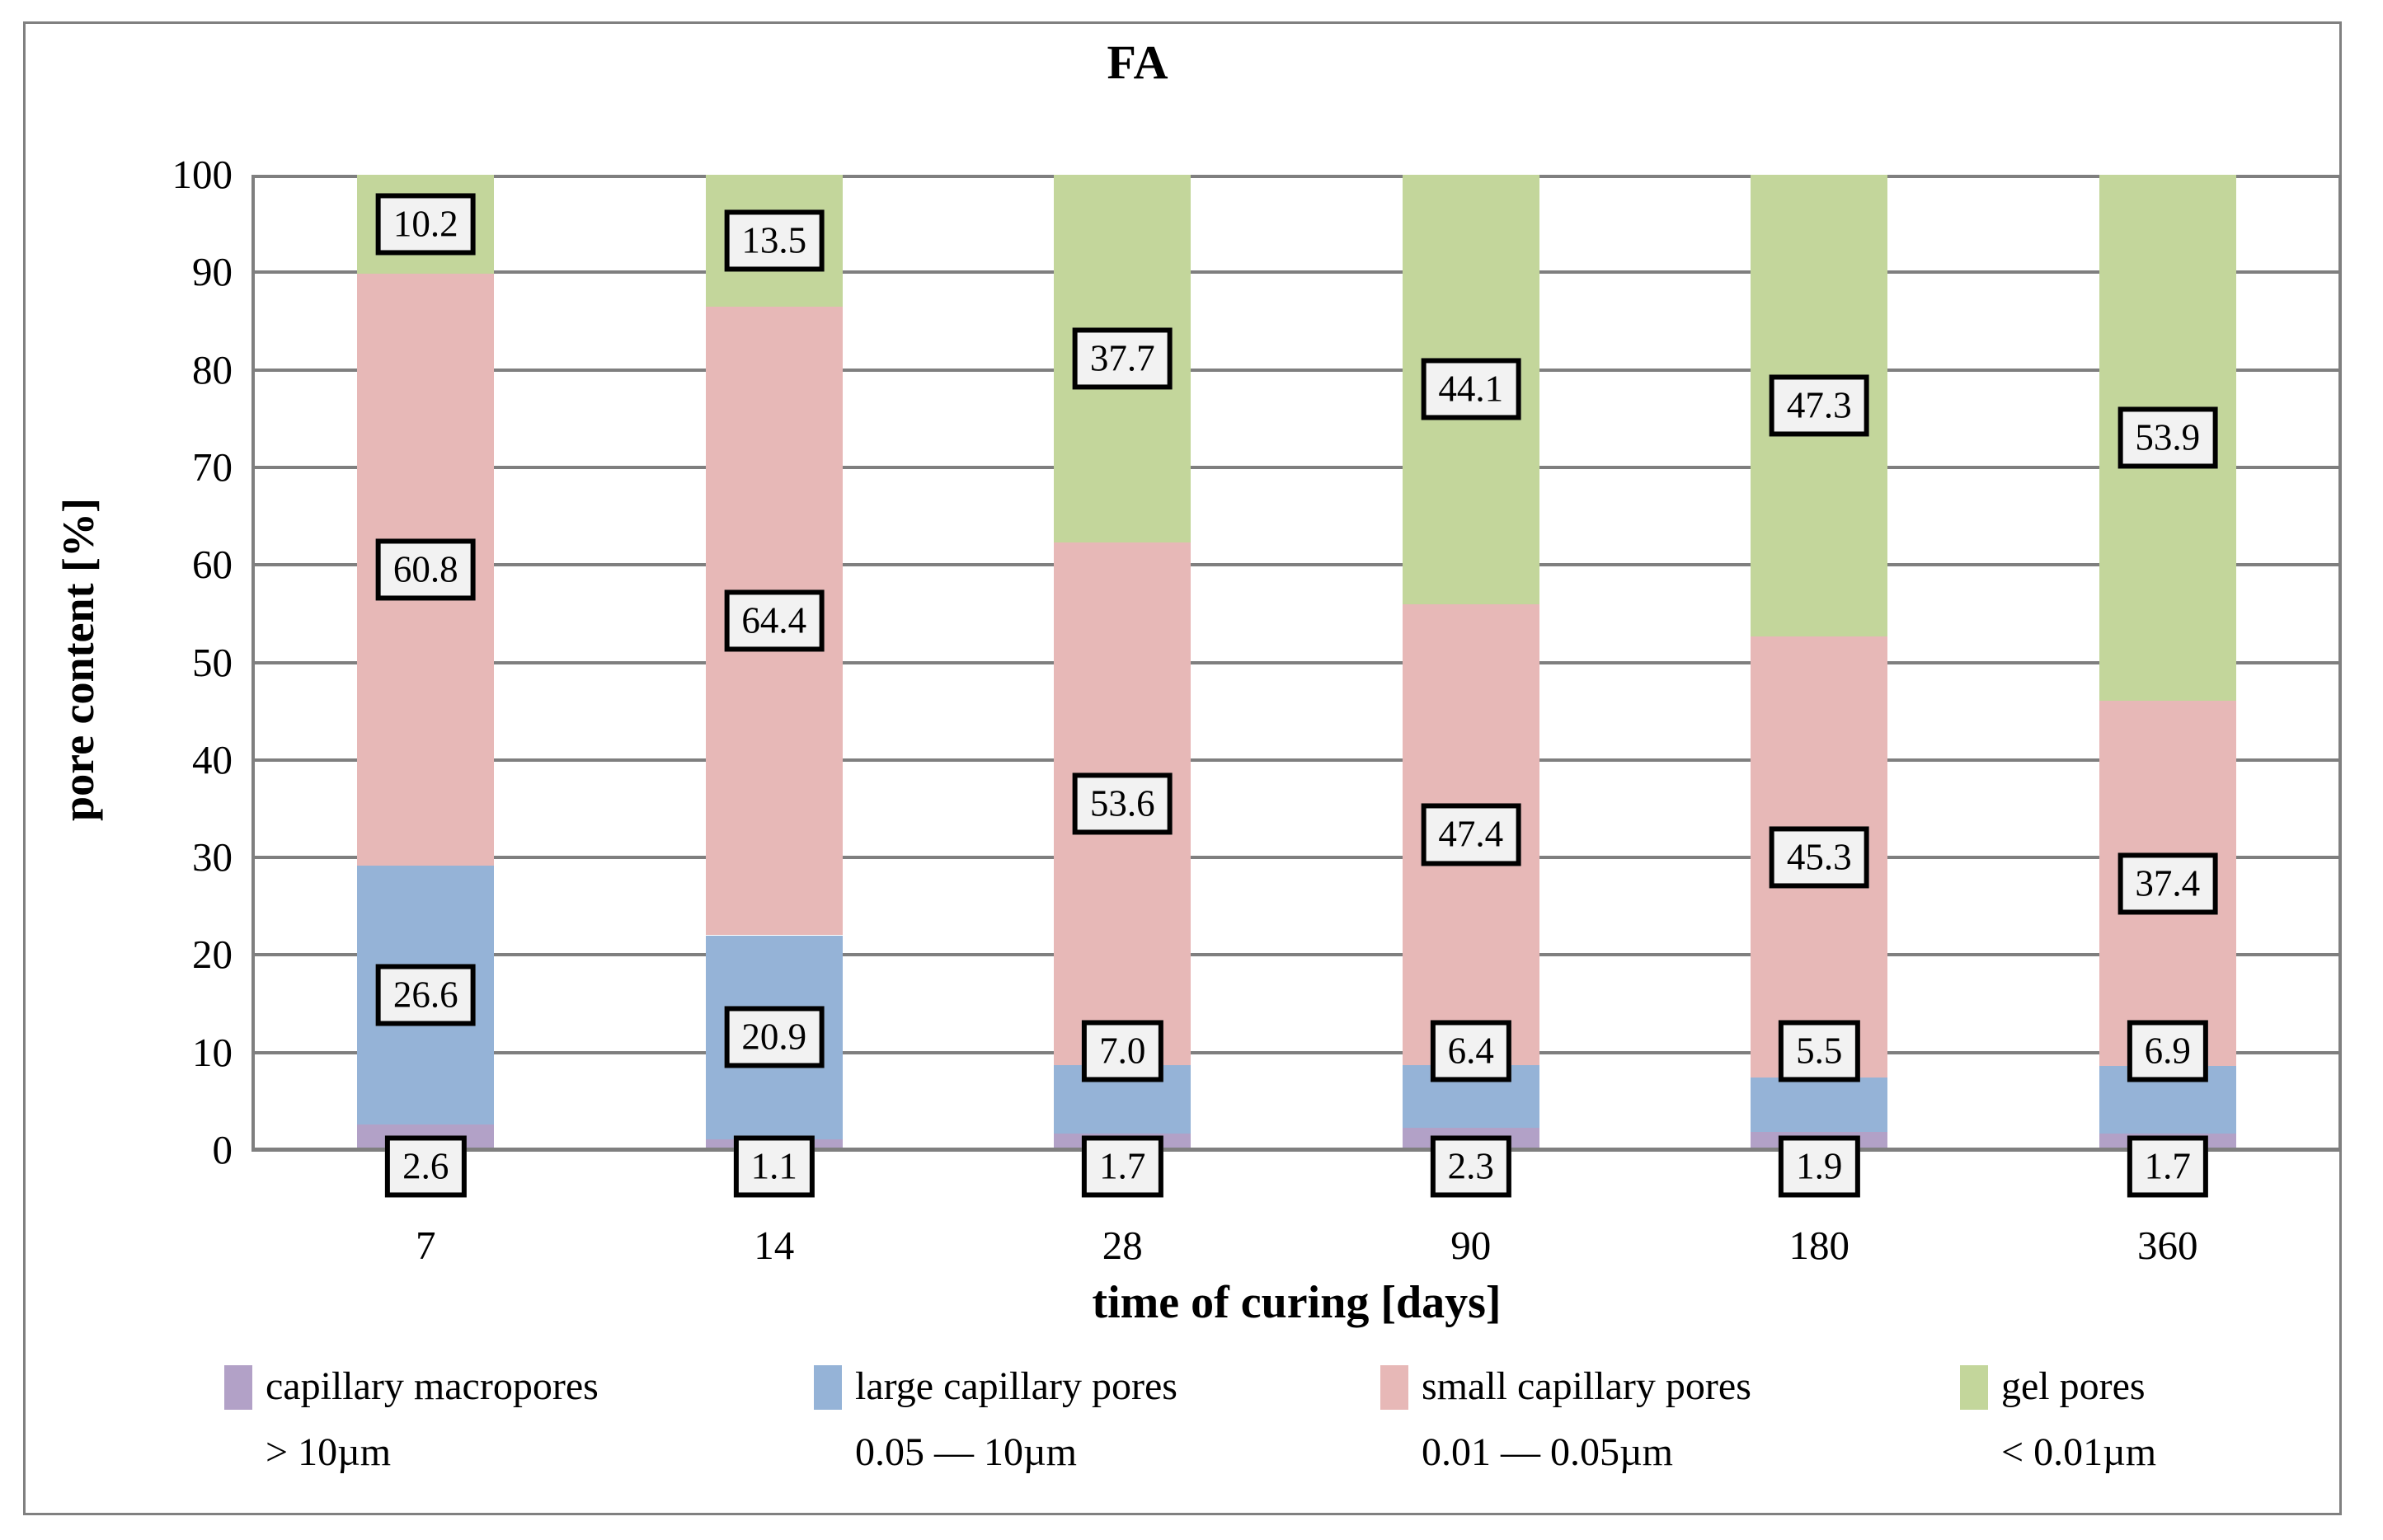  What do you see at coordinates (1122, 803) in the screenshot?
I see `data-label: 53.6` at bounding box center [1122, 803].